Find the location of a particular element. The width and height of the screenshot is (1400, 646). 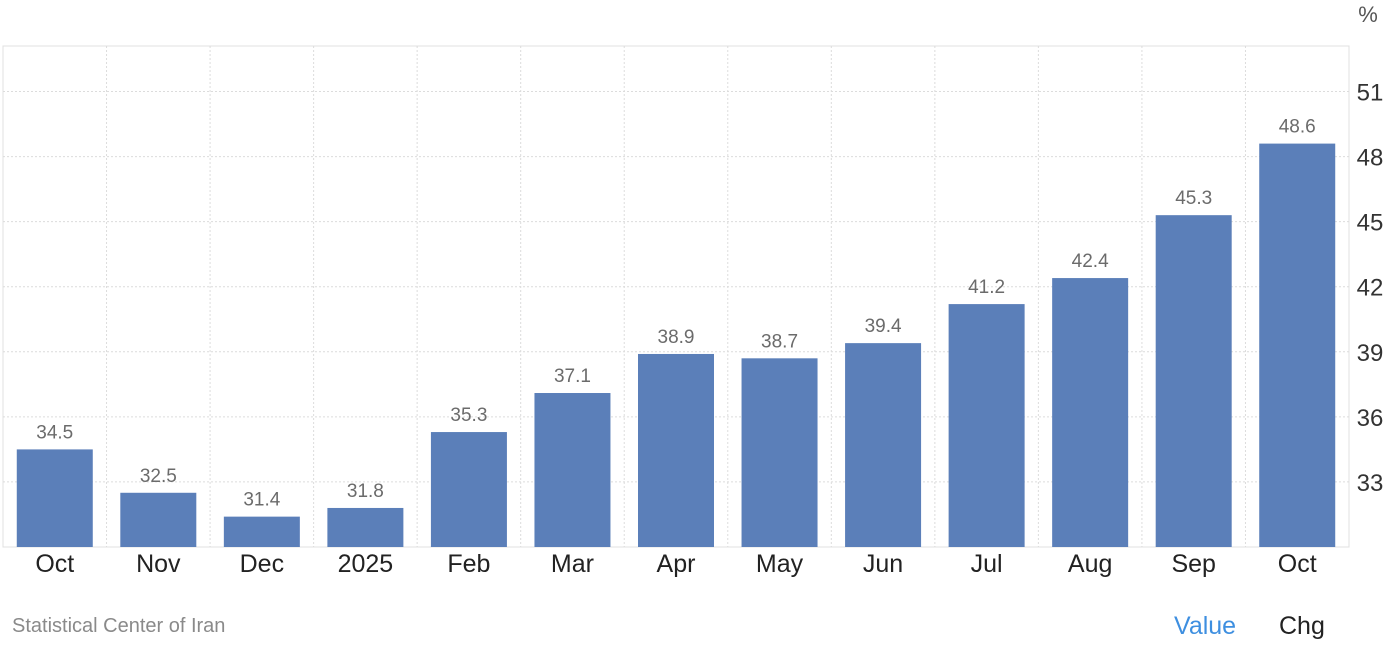

x-tick-label: Mar is located at coordinates (572, 564).